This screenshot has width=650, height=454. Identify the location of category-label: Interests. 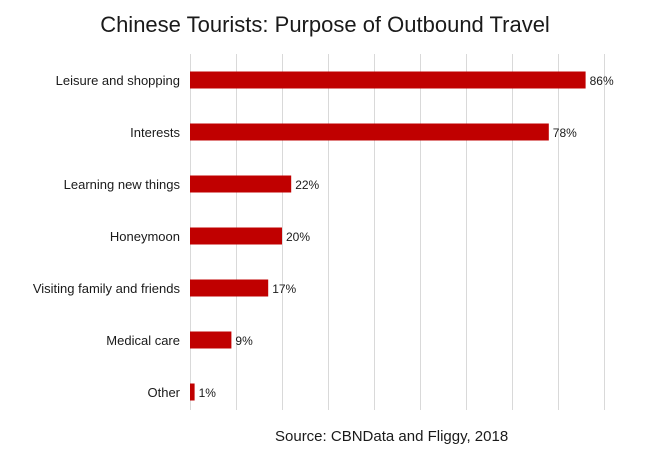
(155, 132).